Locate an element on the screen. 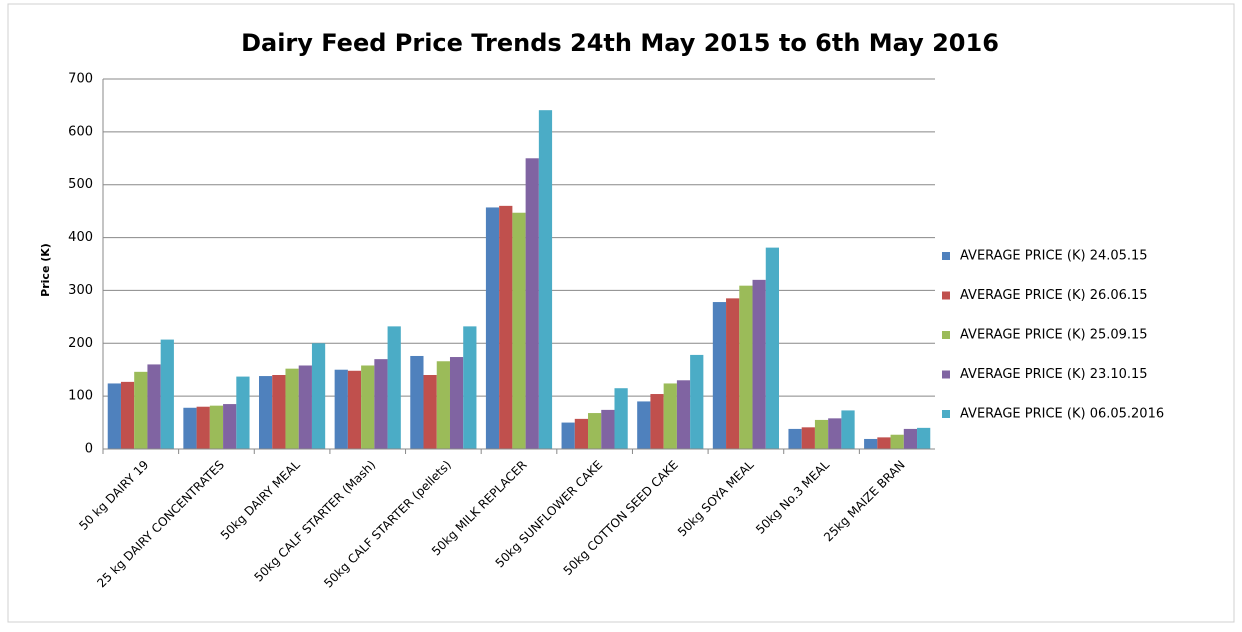 This screenshot has height=632, width=1242. x-tick-label: 25kg MAIZE BRAN is located at coordinates (864, 501).